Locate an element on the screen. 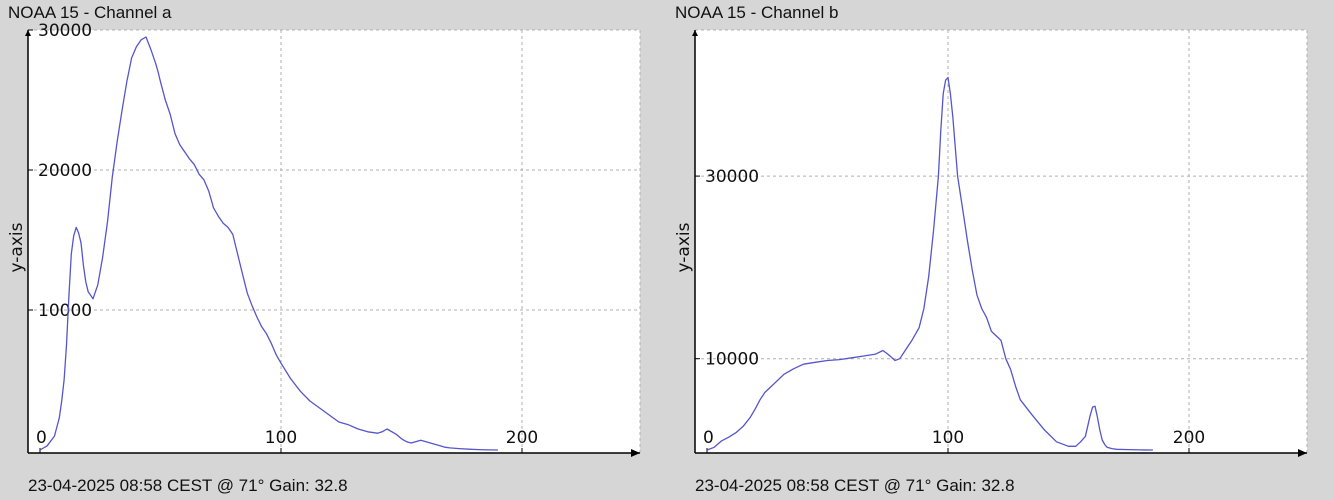 The width and height of the screenshot is (1334, 500). chart-title: NOAA 15 - Channel a is located at coordinates (90, 12).